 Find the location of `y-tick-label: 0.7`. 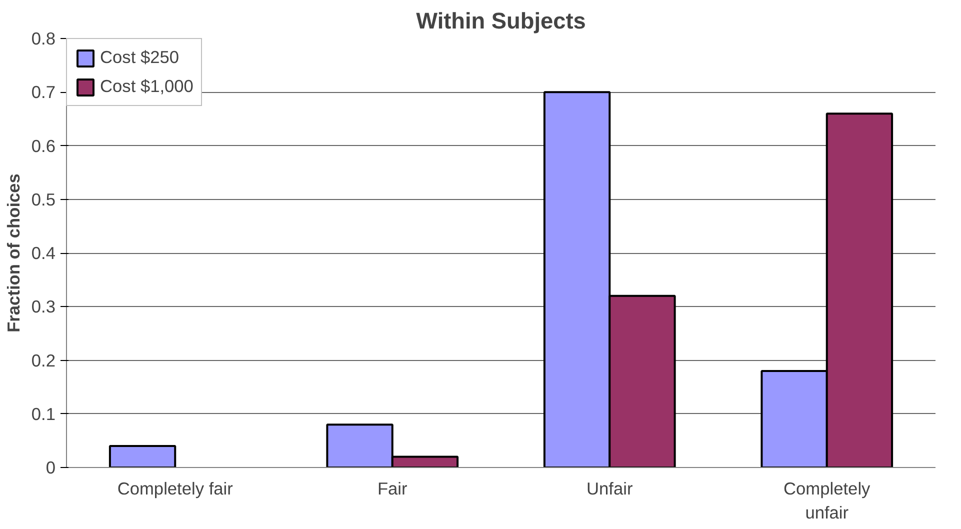

y-tick-label: 0.7 is located at coordinates (43, 92).